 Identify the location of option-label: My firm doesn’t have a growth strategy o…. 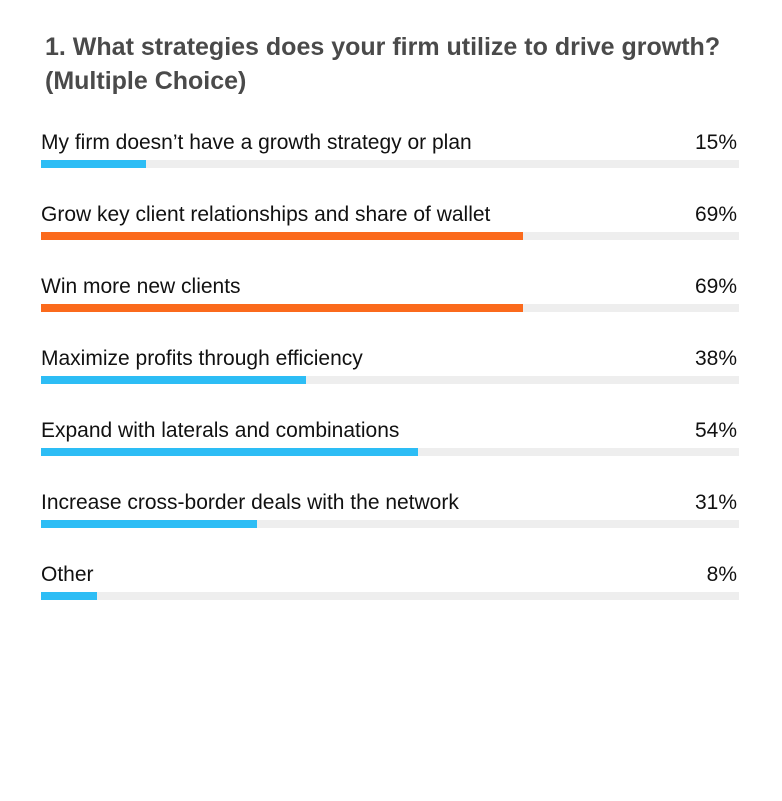
(256, 142).